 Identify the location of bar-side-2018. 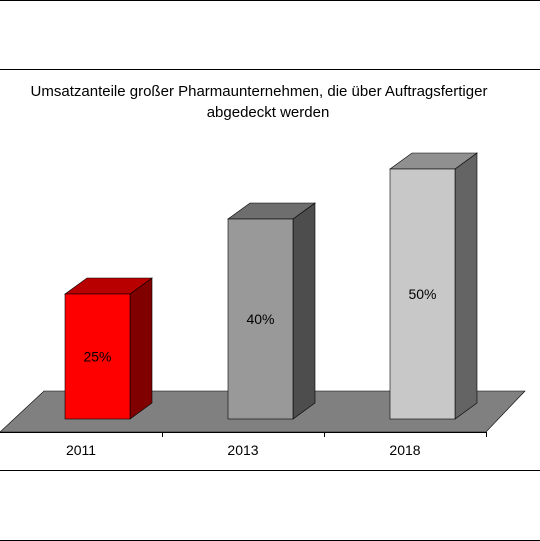
(466, 286).